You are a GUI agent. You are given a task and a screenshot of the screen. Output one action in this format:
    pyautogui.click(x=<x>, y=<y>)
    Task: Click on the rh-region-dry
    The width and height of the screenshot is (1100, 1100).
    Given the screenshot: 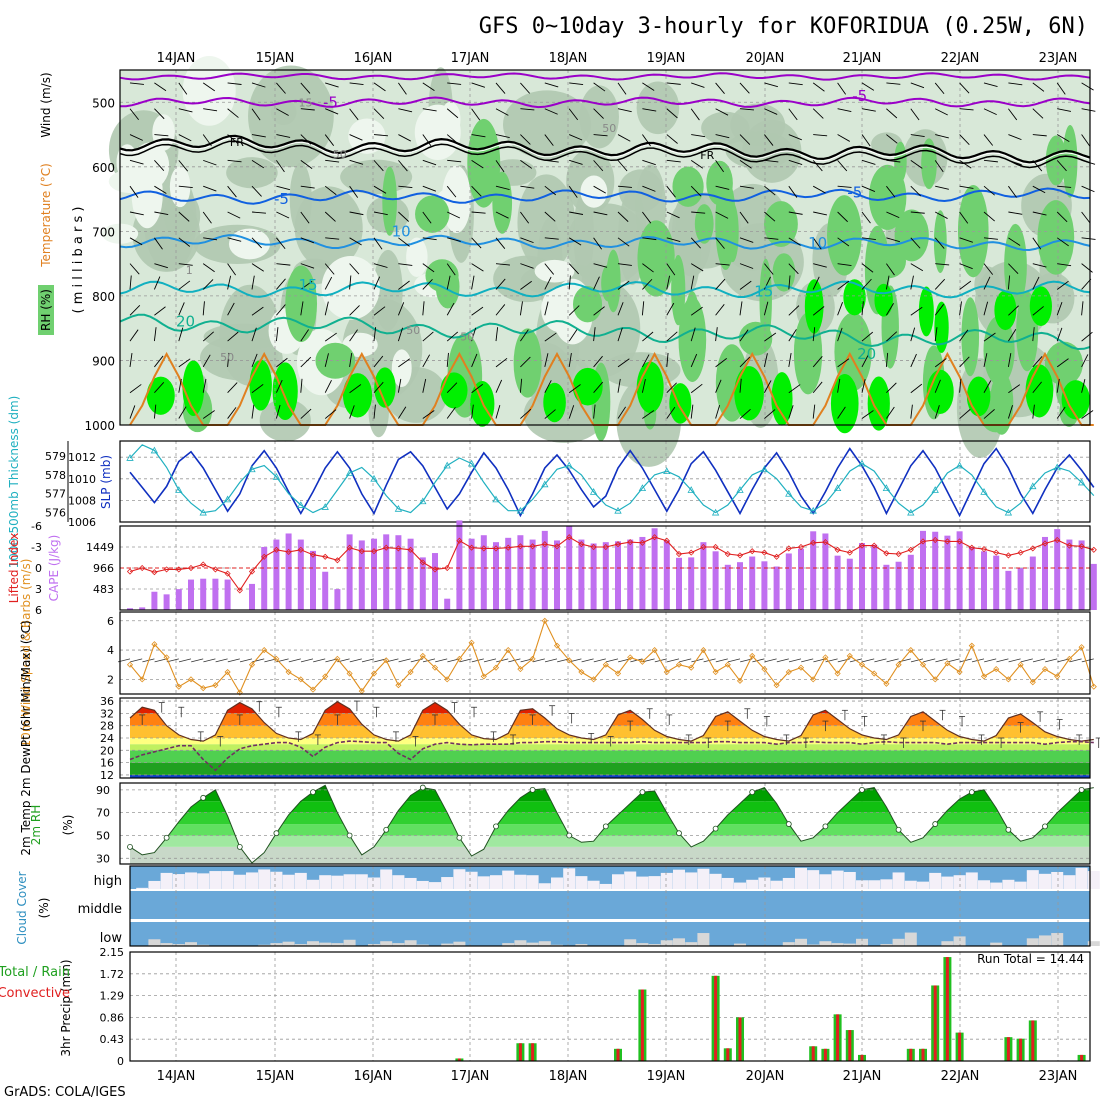 What is the action you would take?
    pyautogui.click(x=594, y=191)
    